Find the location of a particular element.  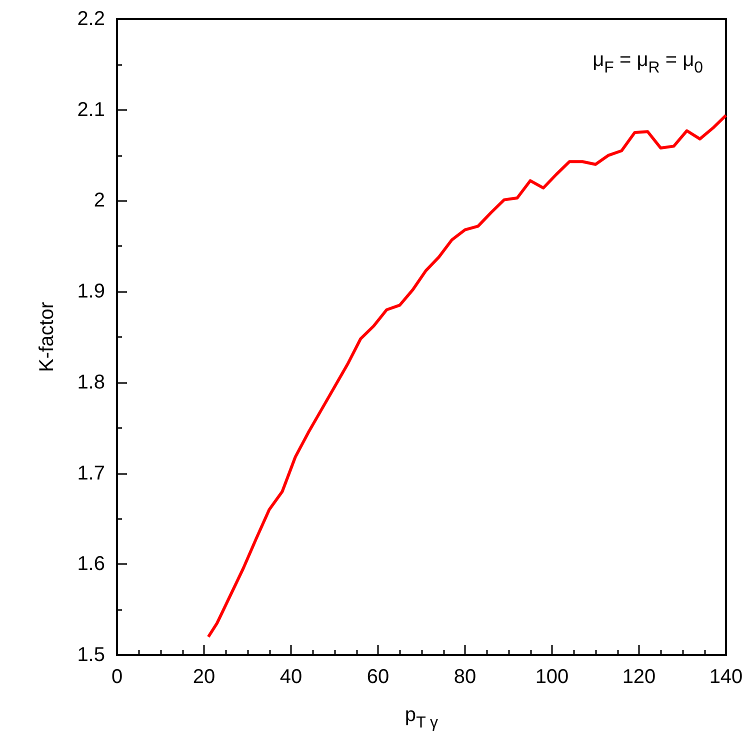

y-tick-label: 2.2 is located at coordinates (91, 19).